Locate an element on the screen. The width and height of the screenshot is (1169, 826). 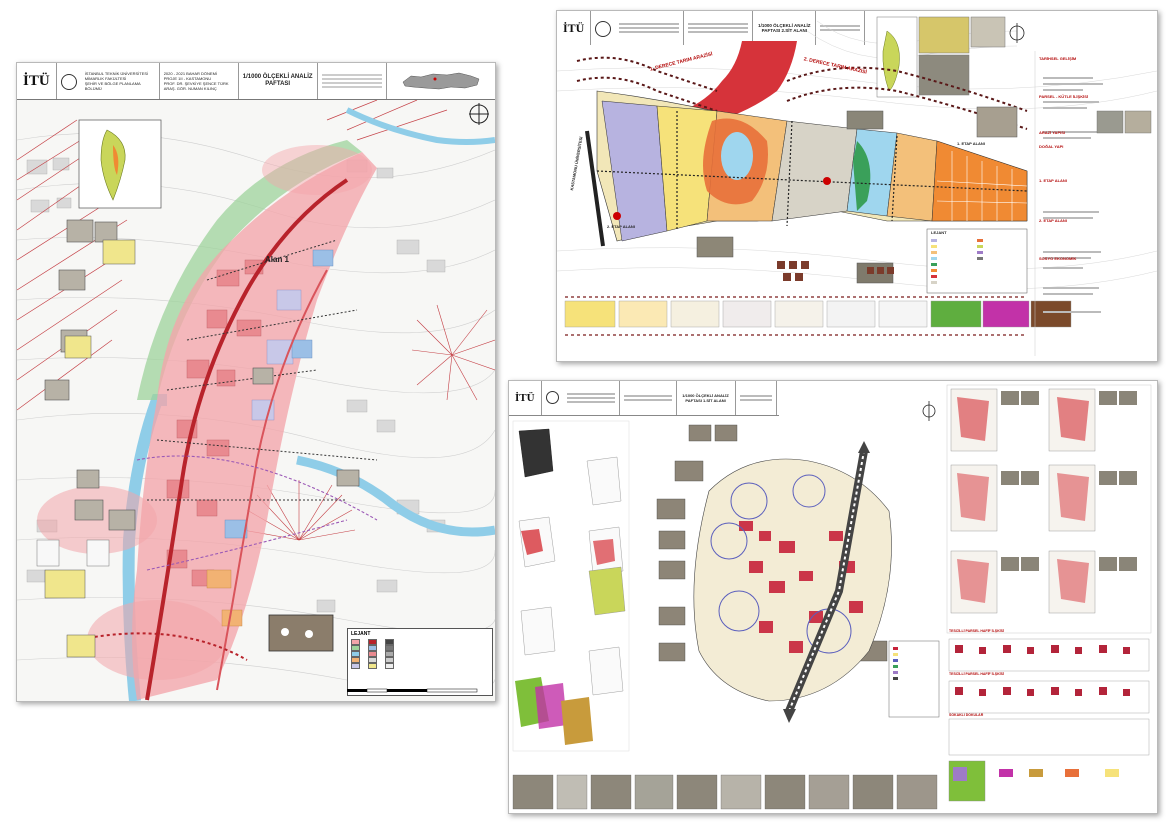
red-highland is located at coordinates (739, 79).